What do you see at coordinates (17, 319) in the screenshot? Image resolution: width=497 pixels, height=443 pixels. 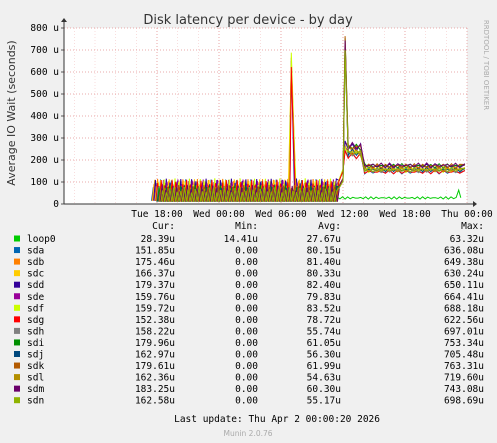 I see `legend-swatch-sdg` at bounding box center [17, 319].